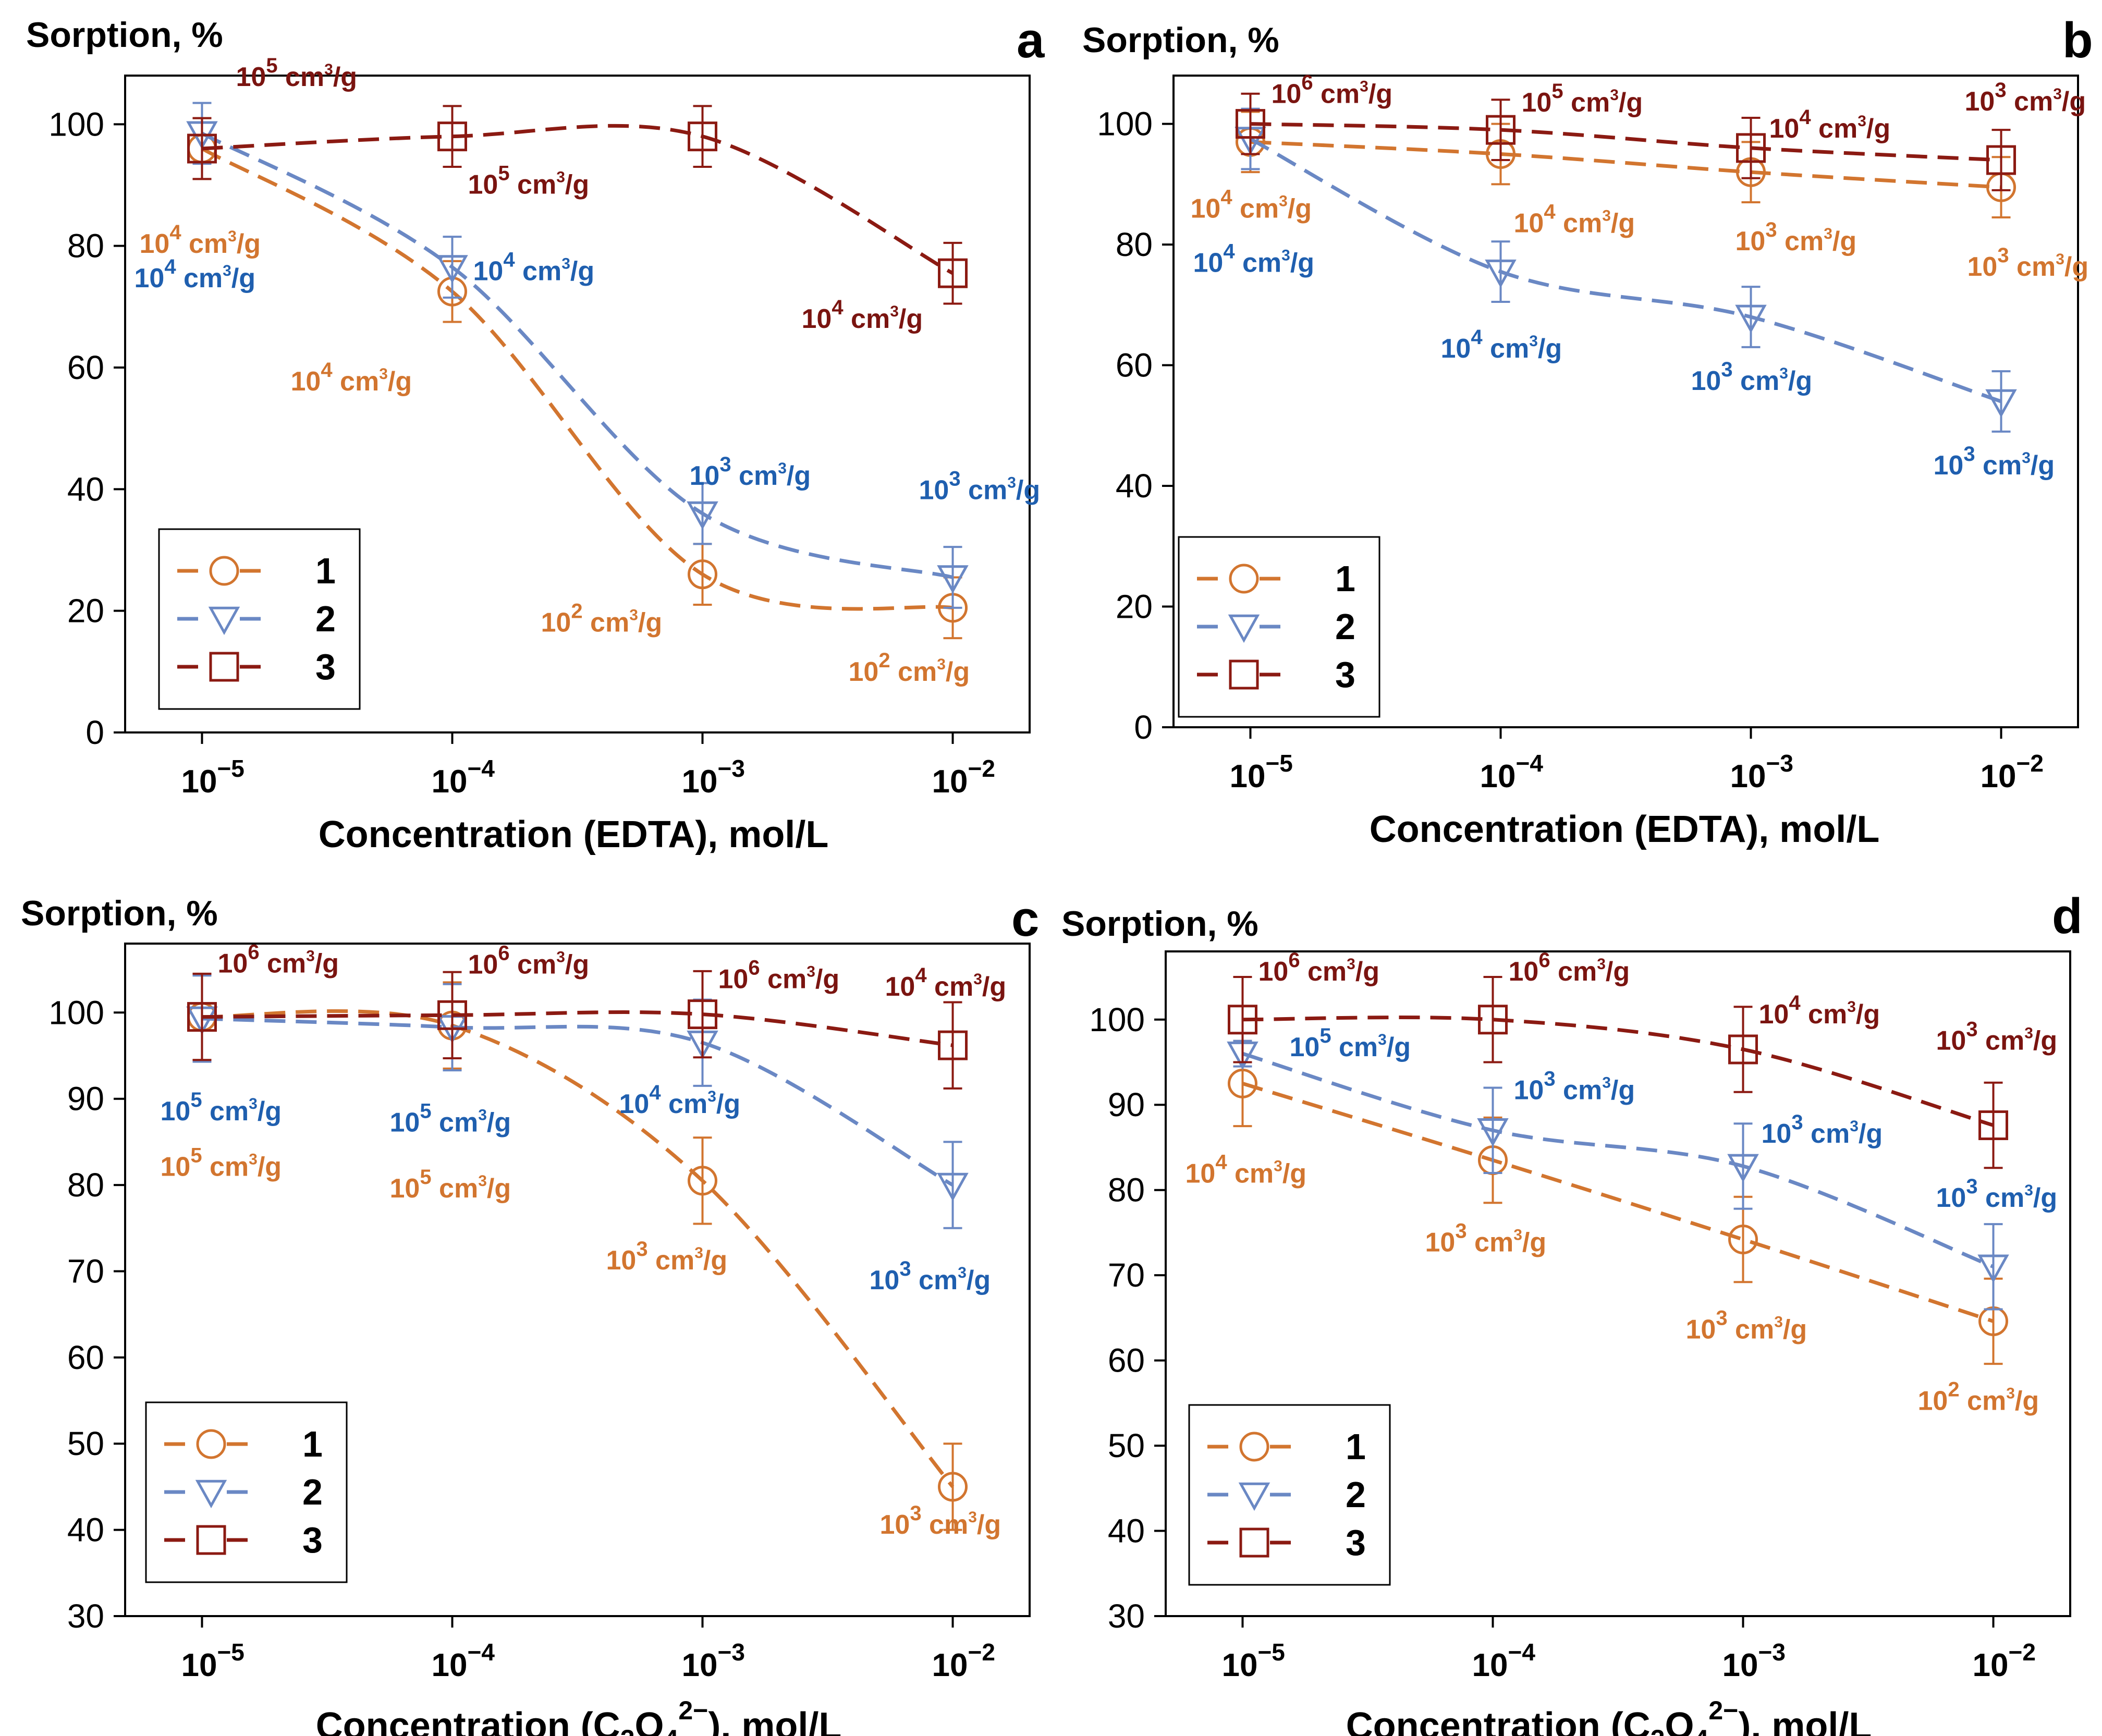 Image resolution: width=2102 pixels, height=1736 pixels. I want to click on series-2: 105 cm3/g 103 cm3/g 103 cm3/g 103 cm3/g, so click(1642, 1168).